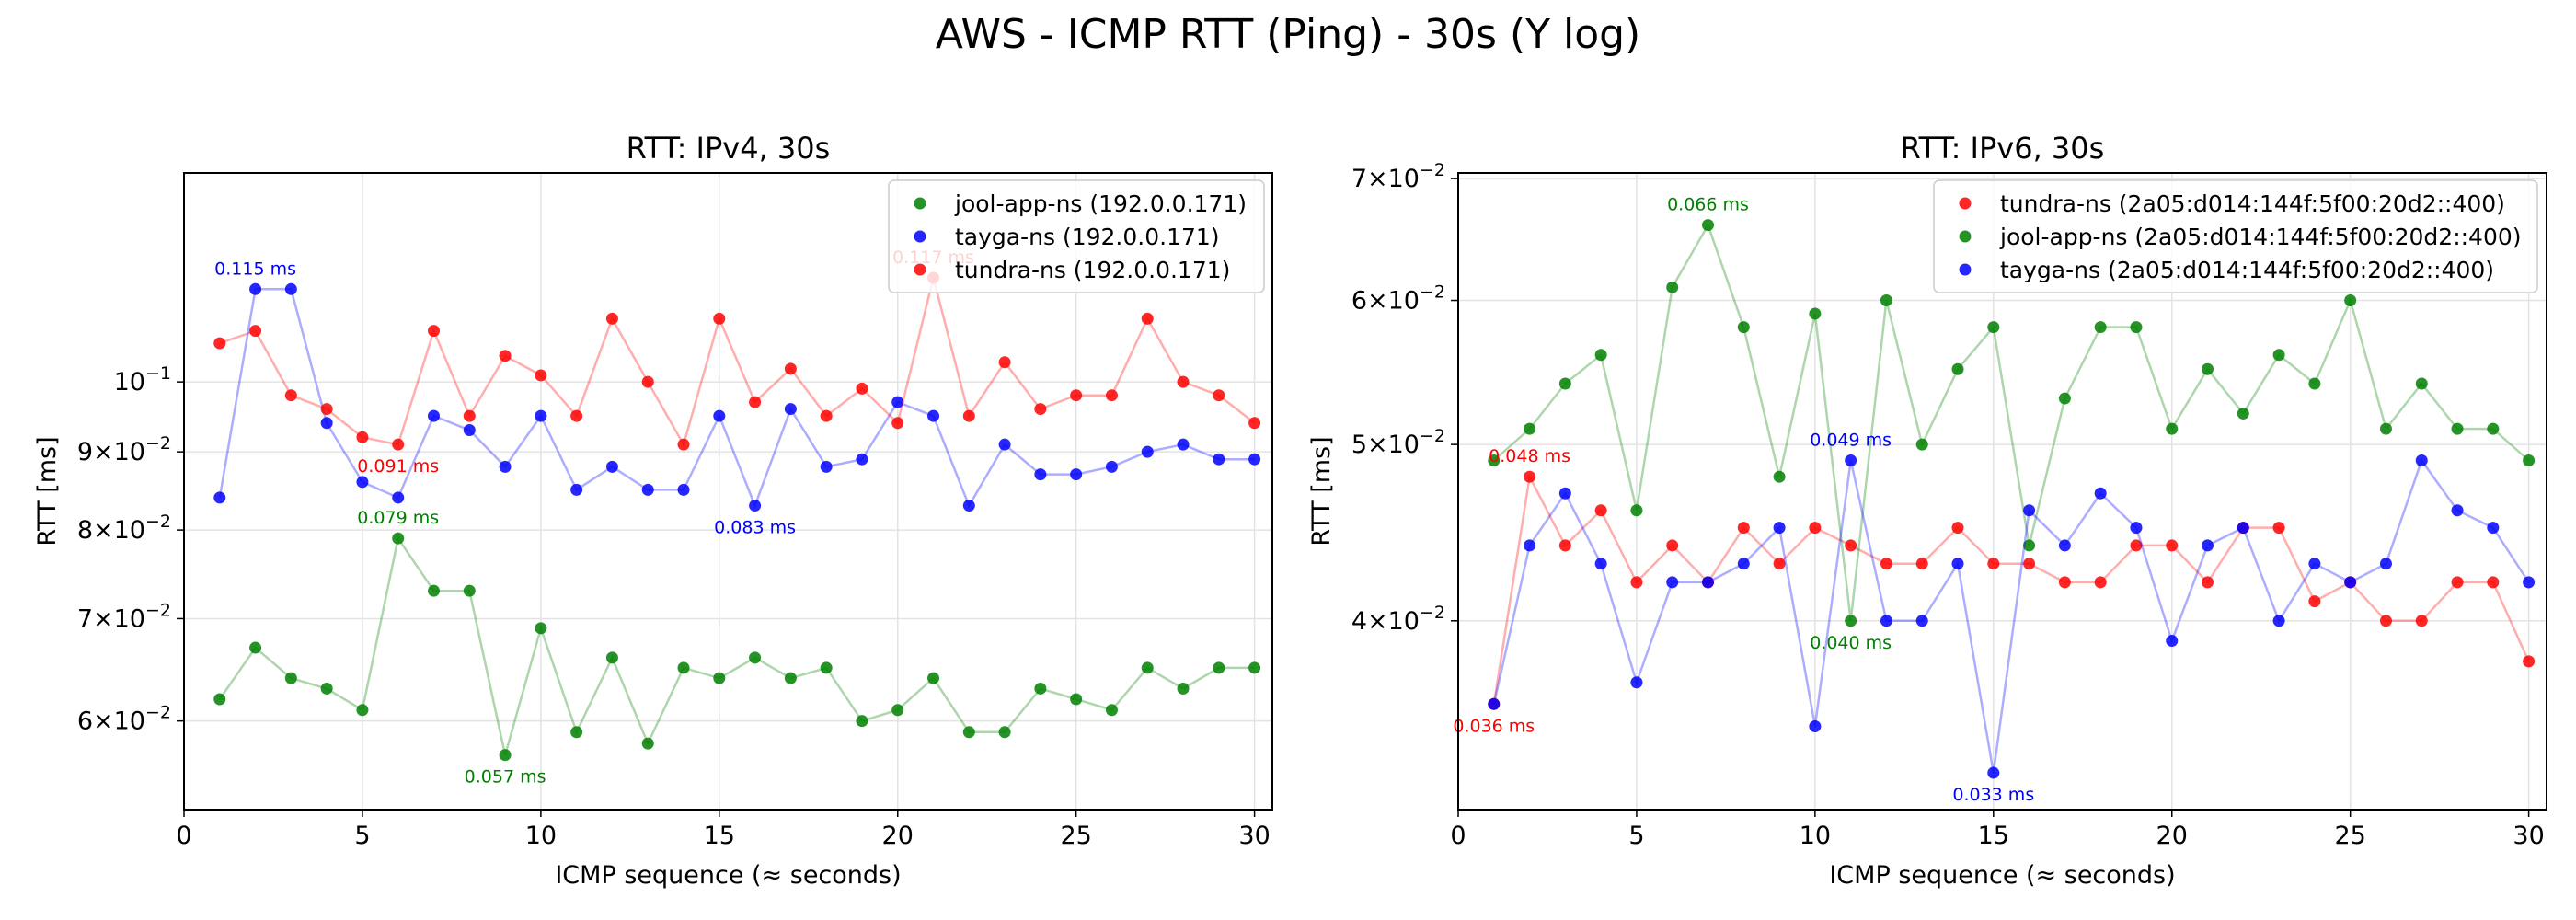 This screenshot has width=2576, height=920. Describe the element at coordinates (1398, 619) in the screenshot. I see `y-tick-label: 4×10⁻²` at that location.